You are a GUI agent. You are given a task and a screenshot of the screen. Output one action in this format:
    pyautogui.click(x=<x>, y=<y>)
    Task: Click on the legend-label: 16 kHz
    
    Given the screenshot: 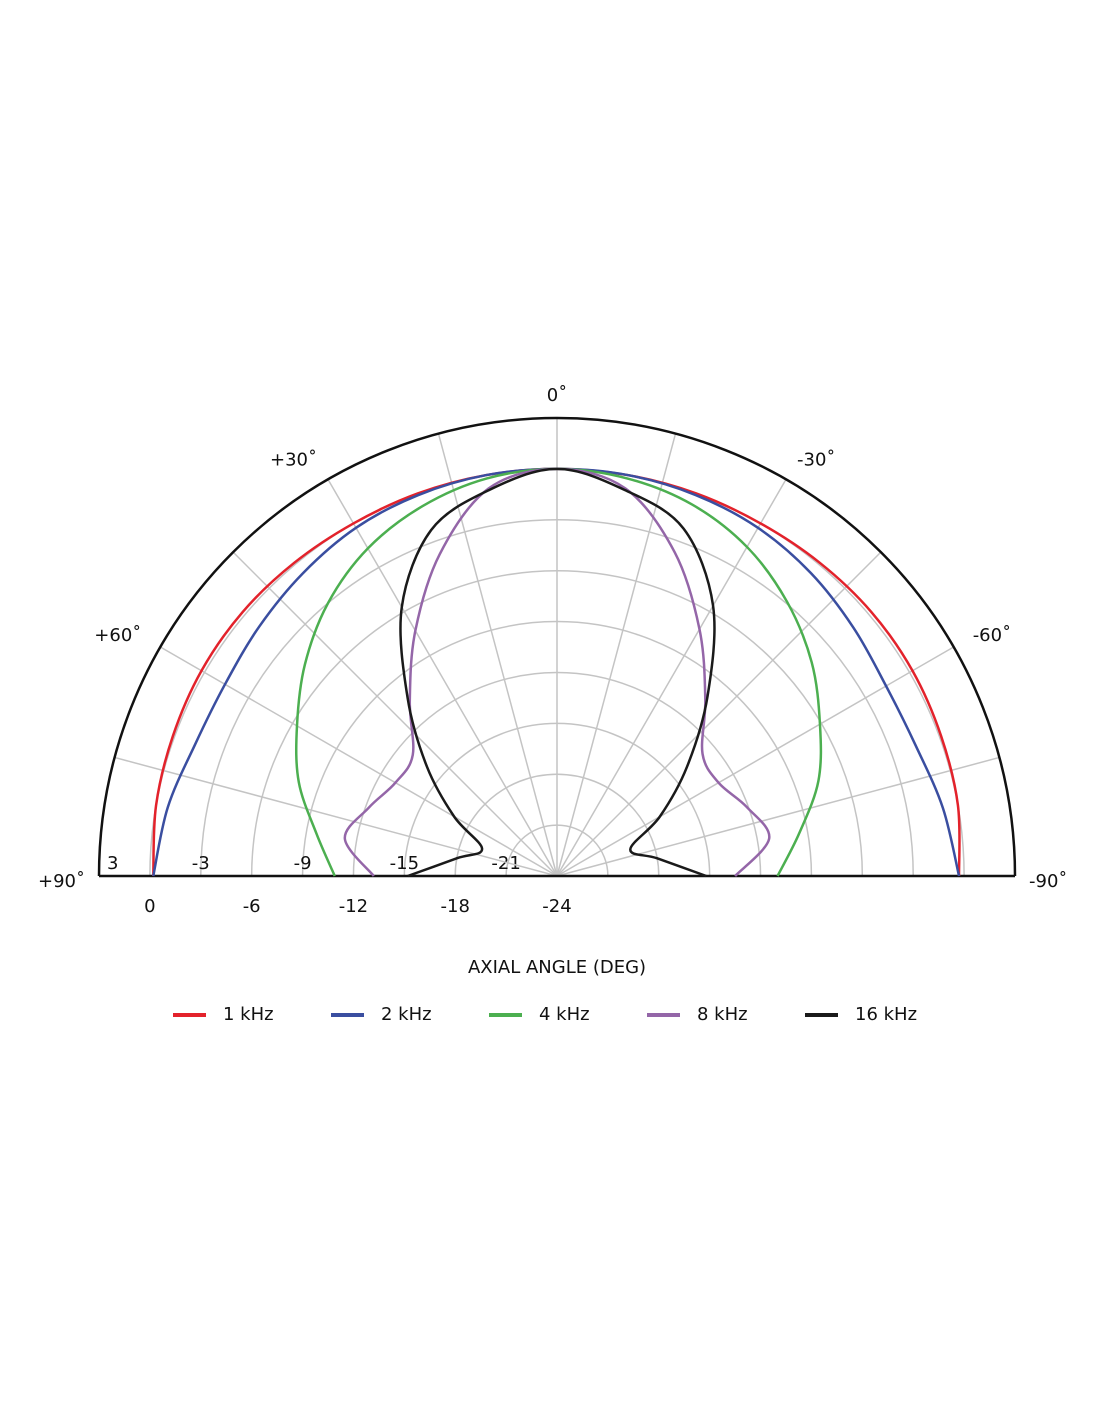 What is the action you would take?
    pyautogui.click(x=886, y=1014)
    